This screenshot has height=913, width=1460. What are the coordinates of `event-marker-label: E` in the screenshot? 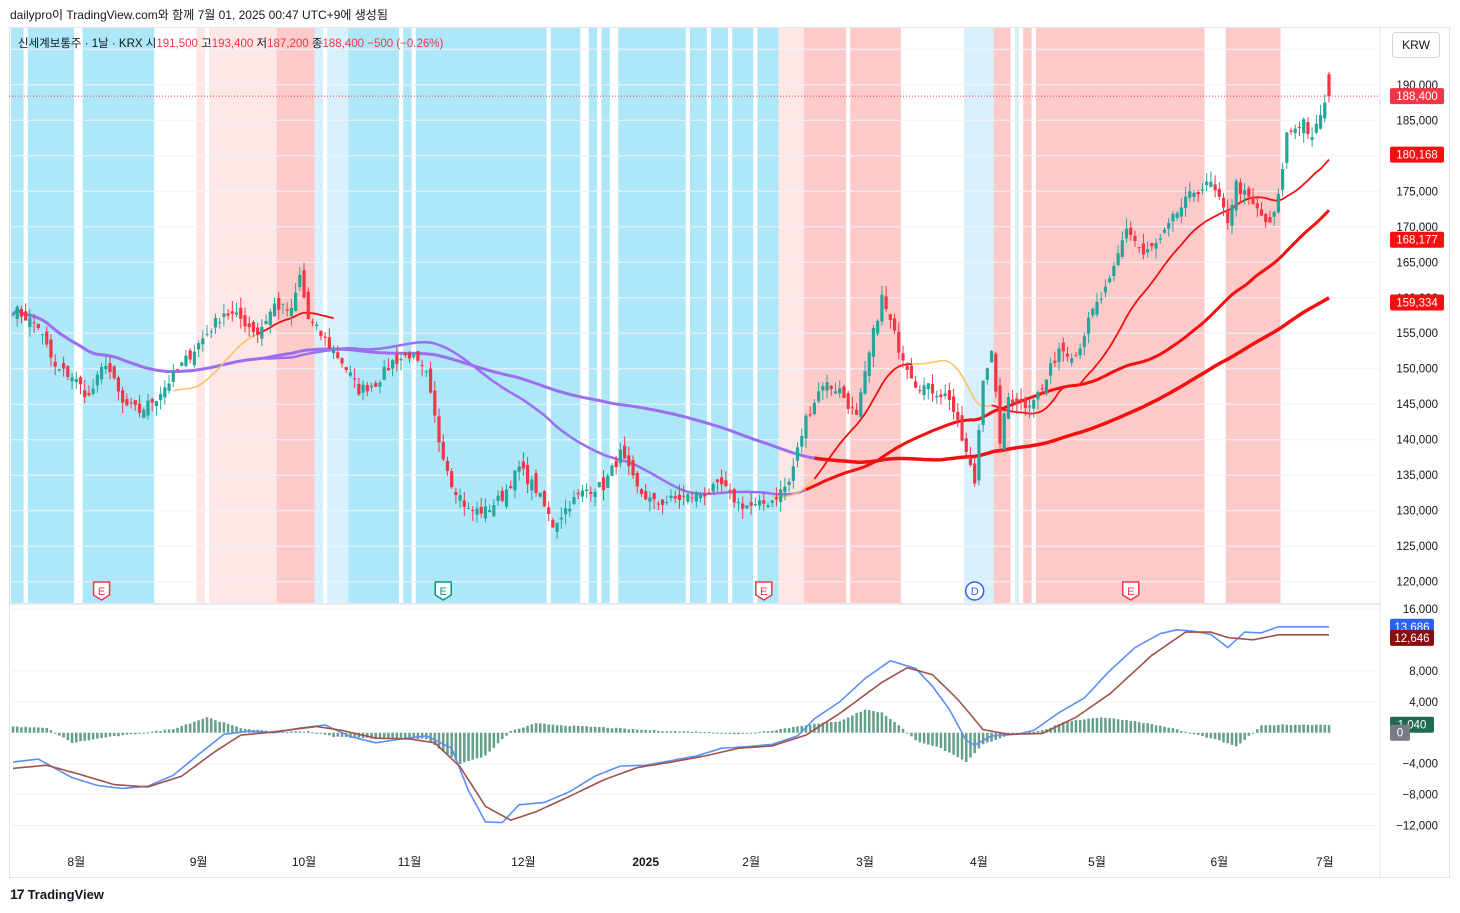 It's located at (443, 592).